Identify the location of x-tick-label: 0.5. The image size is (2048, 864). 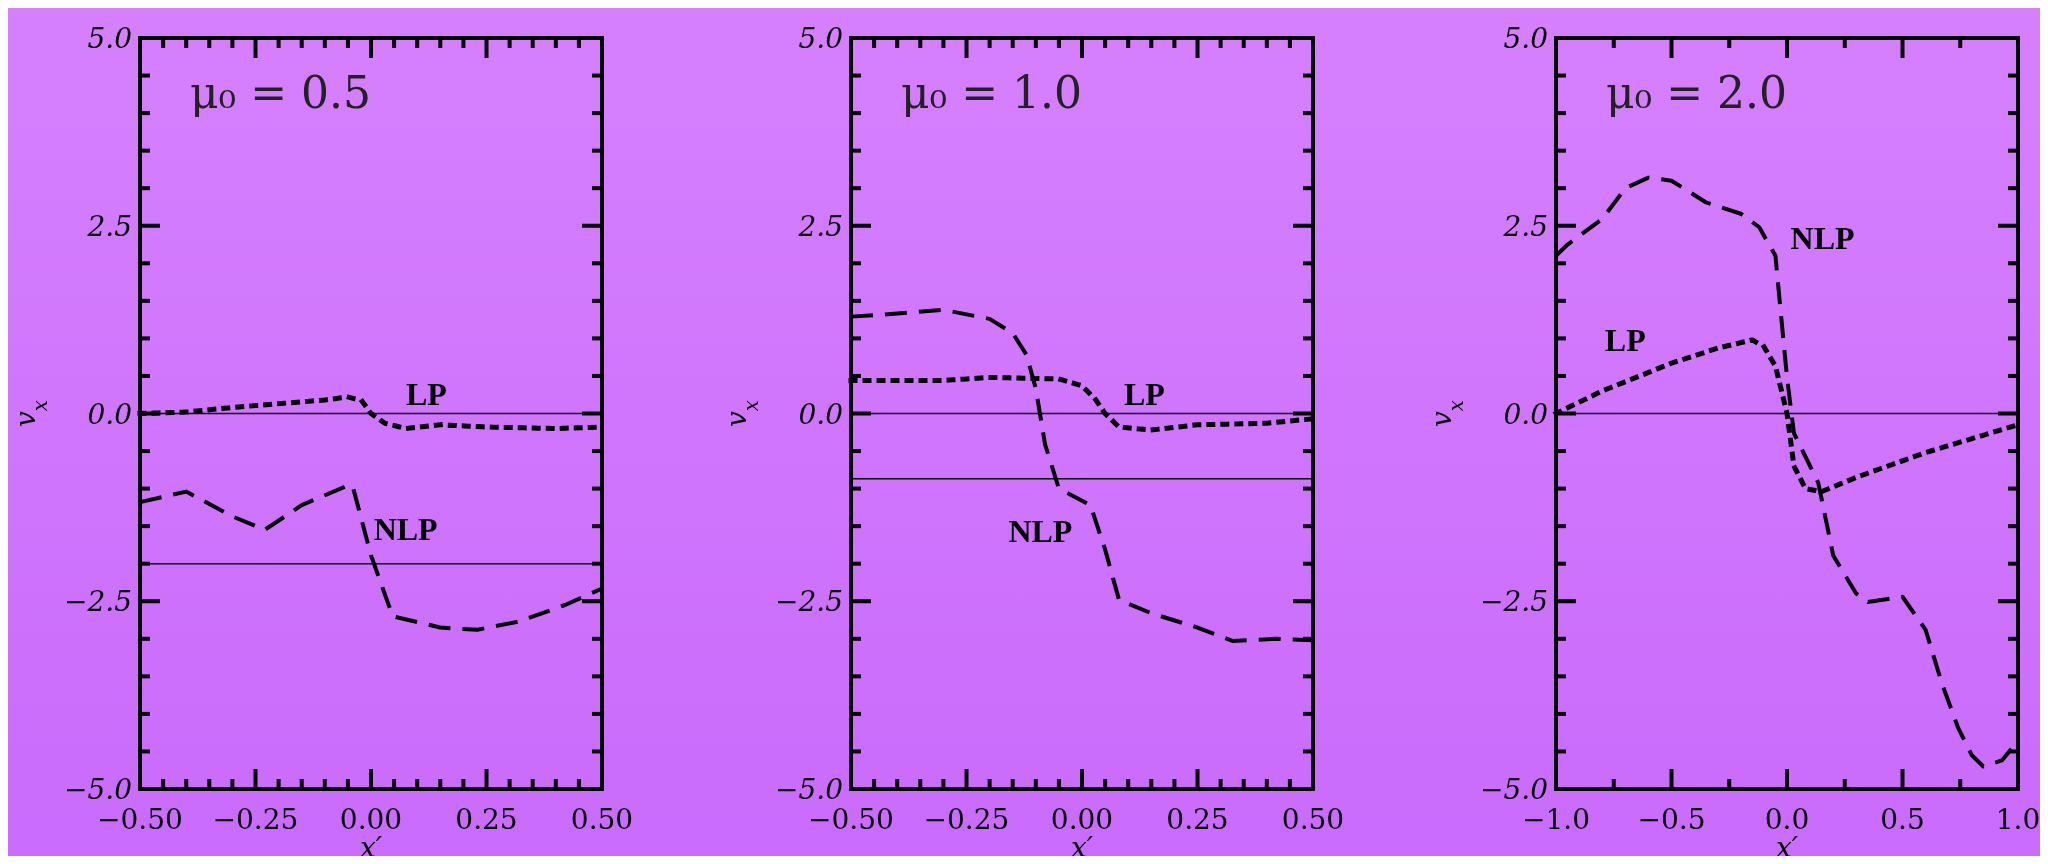
(1902, 819).